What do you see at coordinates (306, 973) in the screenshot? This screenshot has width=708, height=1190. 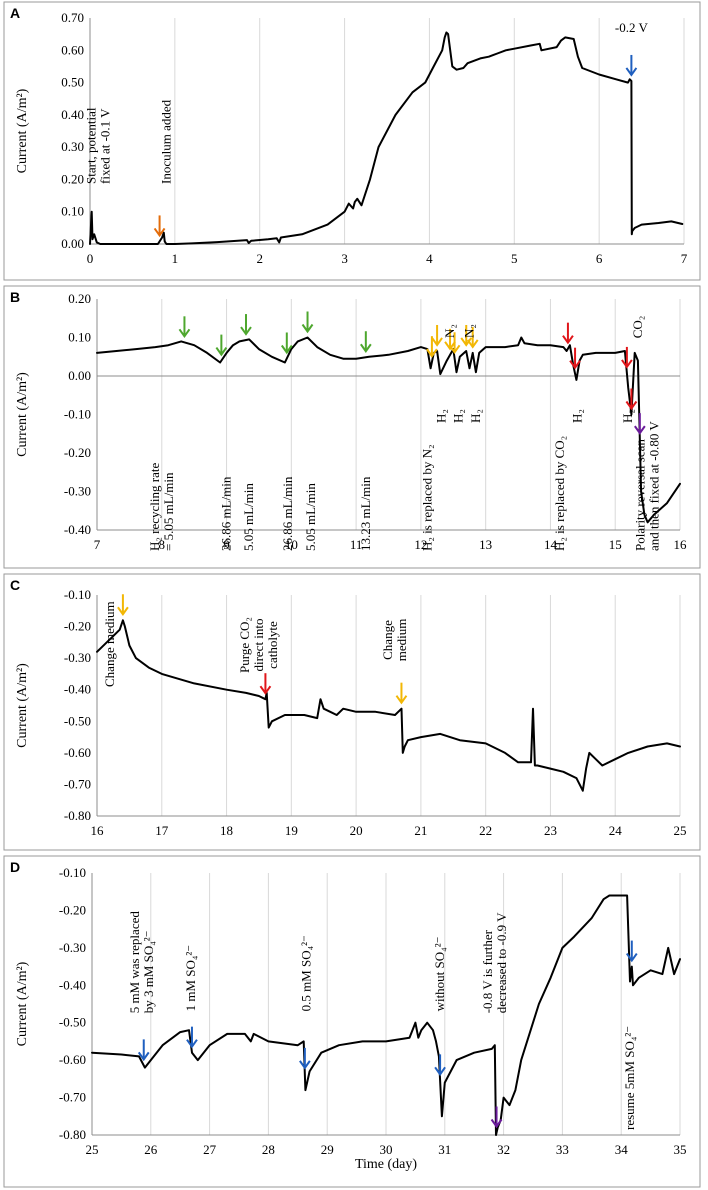 I see `annotation-line: 0.5 mM SO₄²⁻` at bounding box center [306, 973].